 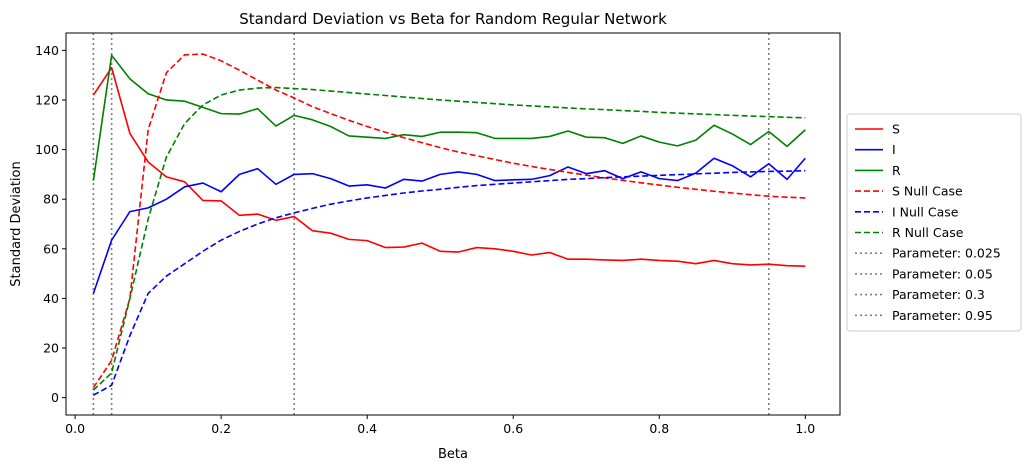 I want to click on x-tick-label: 0.4, so click(x=367, y=428).